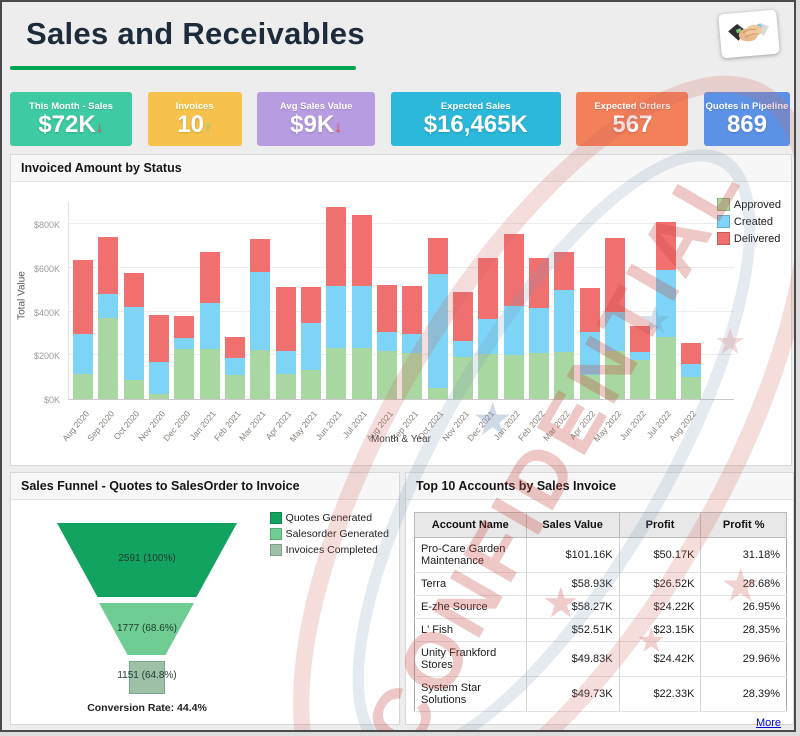  What do you see at coordinates (329, 534) in the screenshot?
I see `legend-item-salesorder-generated: Salesorder Generated` at bounding box center [329, 534].